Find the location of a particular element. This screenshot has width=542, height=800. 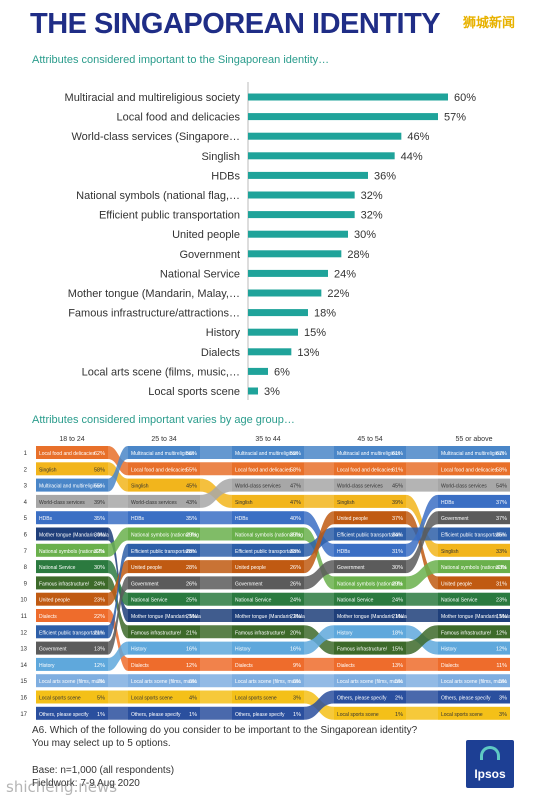

rank-number: 3 is located at coordinates (26, 487).